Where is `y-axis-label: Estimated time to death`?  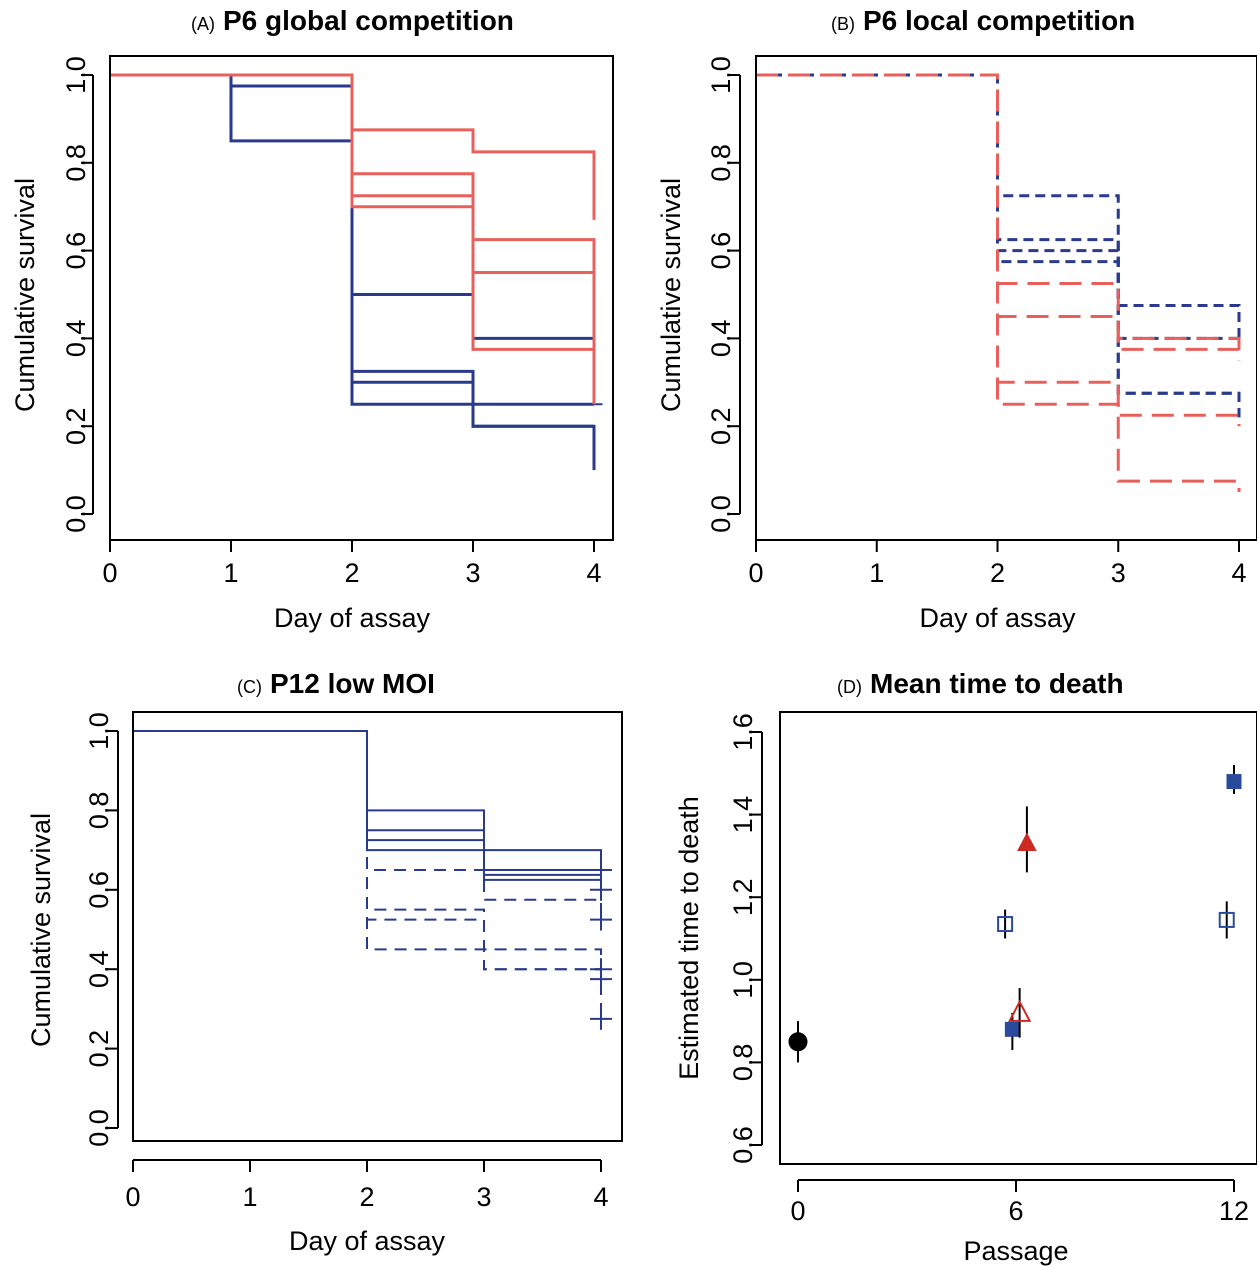
y-axis-label: Estimated time to death is located at coordinates (689, 938).